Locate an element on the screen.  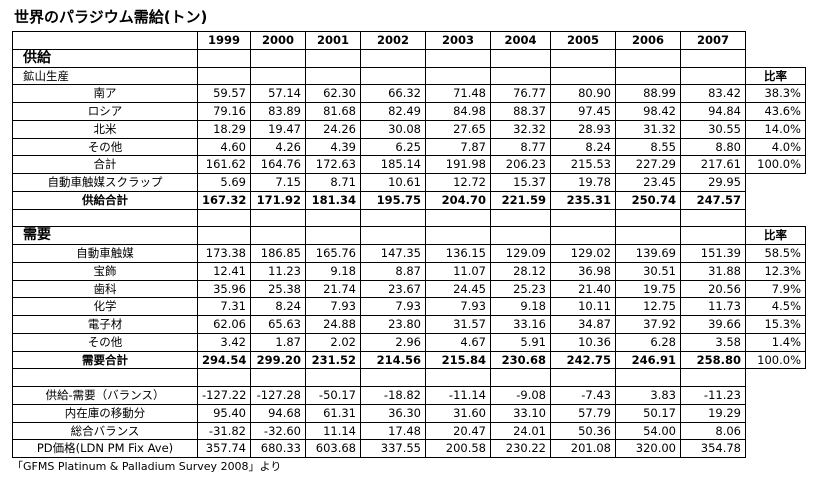
value-cell: 4.39 is located at coordinates (333, 147).